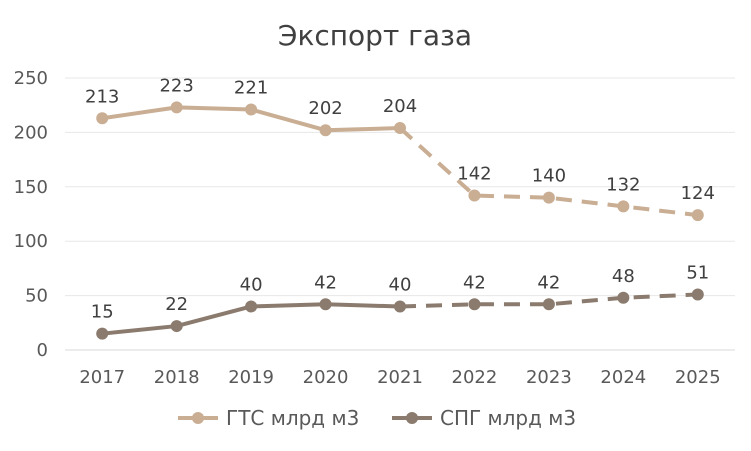 The width and height of the screenshot is (751, 451). What do you see at coordinates (102, 377) in the screenshot?
I see `x-tick-label: 2017` at bounding box center [102, 377].